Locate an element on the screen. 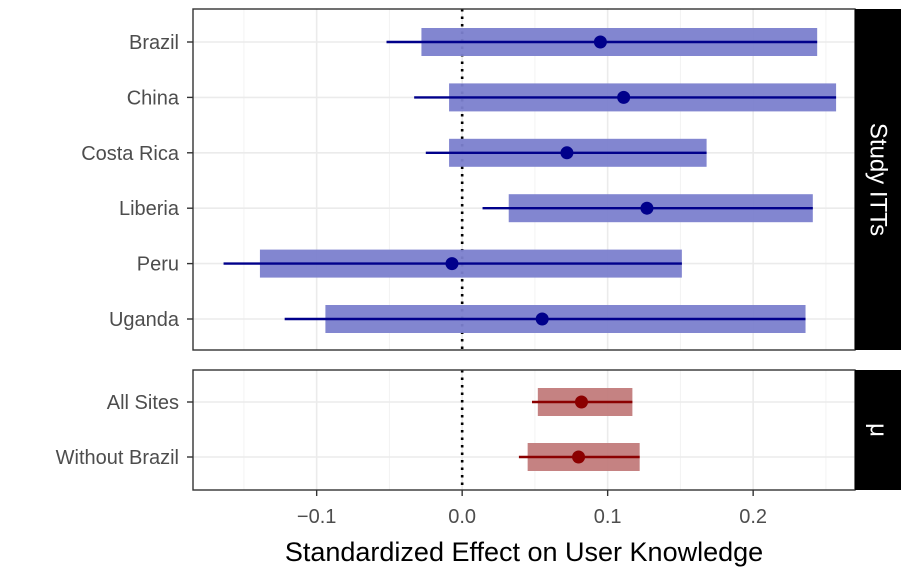  y-tick-label: Uganda is located at coordinates (144, 320).